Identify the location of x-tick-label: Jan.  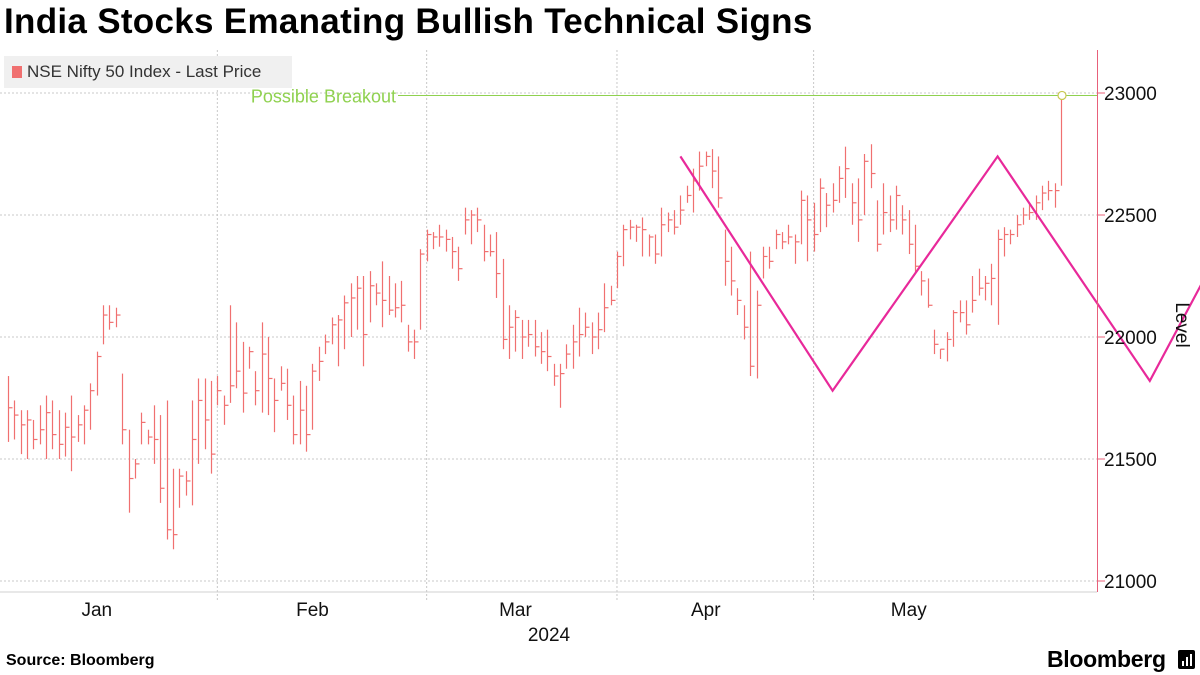
(96, 610).